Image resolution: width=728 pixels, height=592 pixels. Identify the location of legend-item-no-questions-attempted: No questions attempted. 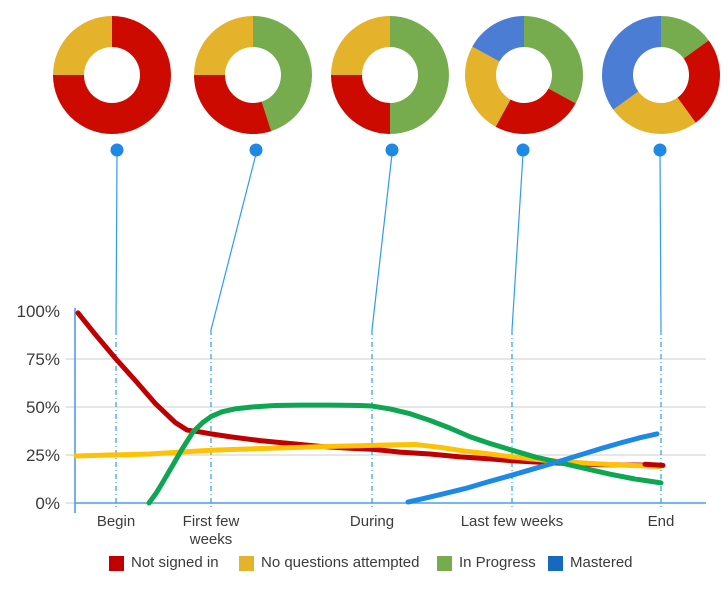
(329, 563).